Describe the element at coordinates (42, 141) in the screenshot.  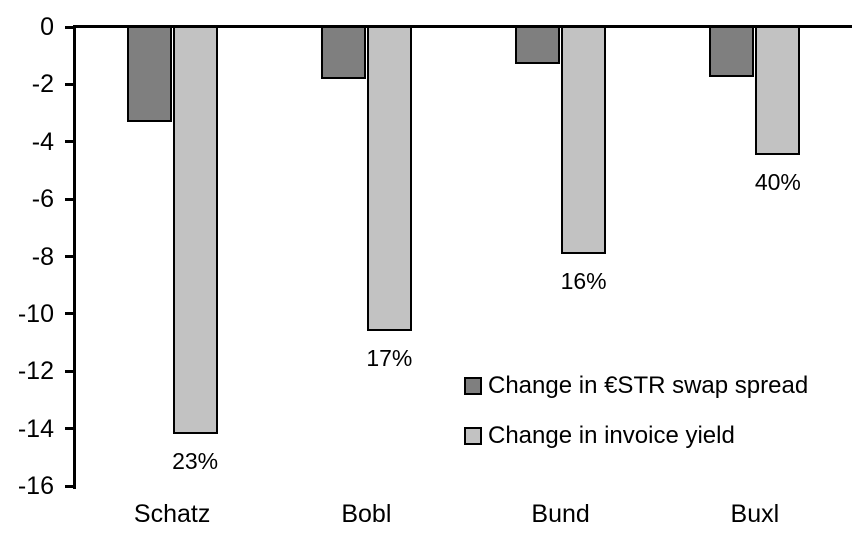
I see `y-tick-label: -4` at that location.